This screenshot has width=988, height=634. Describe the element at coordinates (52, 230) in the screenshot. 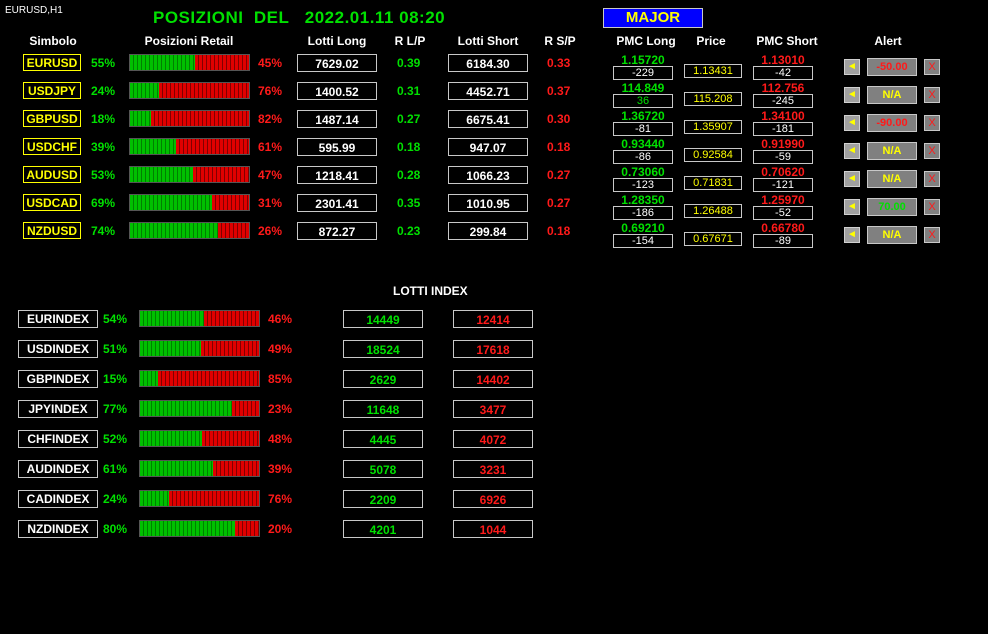

I see `symbol-button: NZDUSD` at that location.